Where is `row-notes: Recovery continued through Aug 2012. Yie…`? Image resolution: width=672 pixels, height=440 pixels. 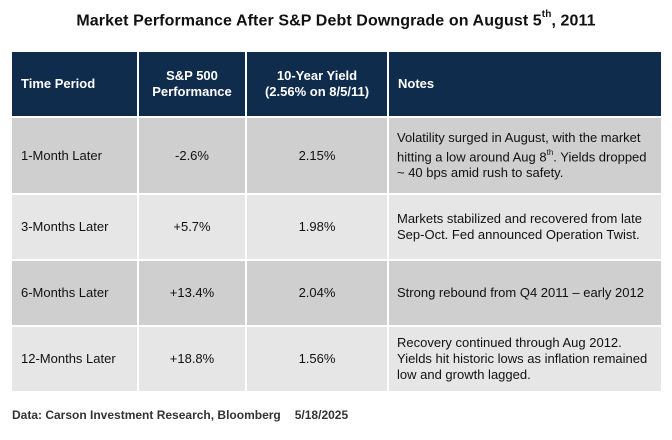
row-notes: Recovery continued through Aug 2012. Yie… is located at coordinates (525, 359).